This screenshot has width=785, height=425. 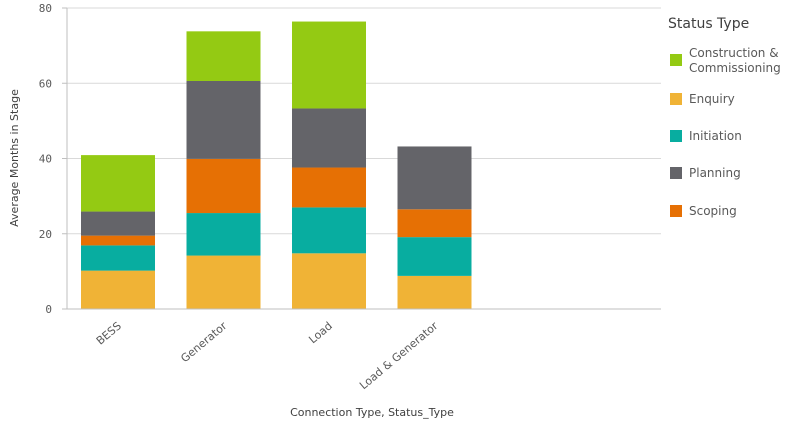 I want to click on y-tick-label: 20, so click(x=45, y=234).